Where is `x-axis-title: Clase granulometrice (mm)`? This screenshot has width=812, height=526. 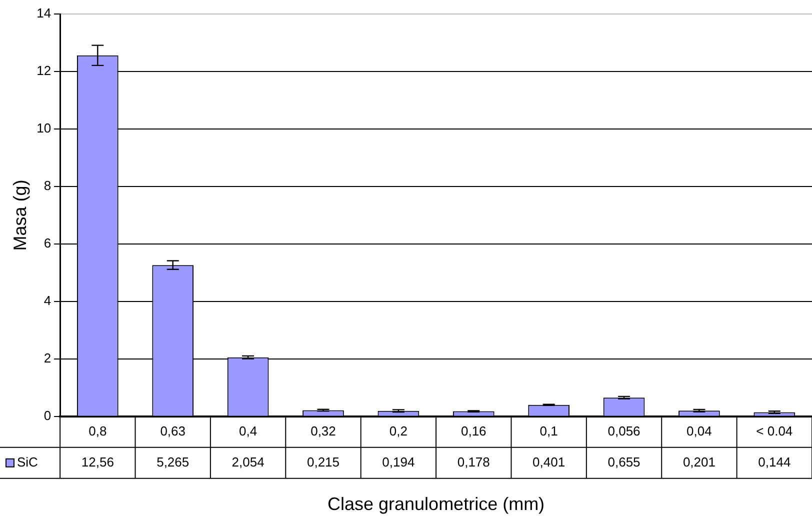 x-axis-title: Clase granulometrice (mm) is located at coordinates (436, 504).